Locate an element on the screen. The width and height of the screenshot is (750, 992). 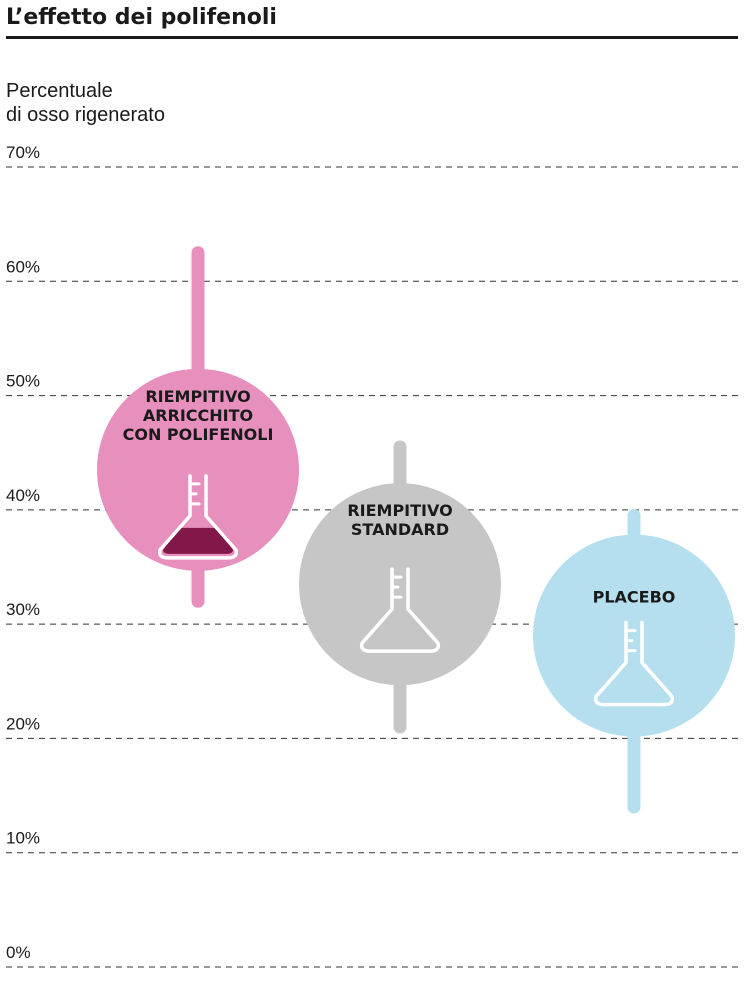
y-axis-label-line-1: Percentuale is located at coordinates (59, 91).